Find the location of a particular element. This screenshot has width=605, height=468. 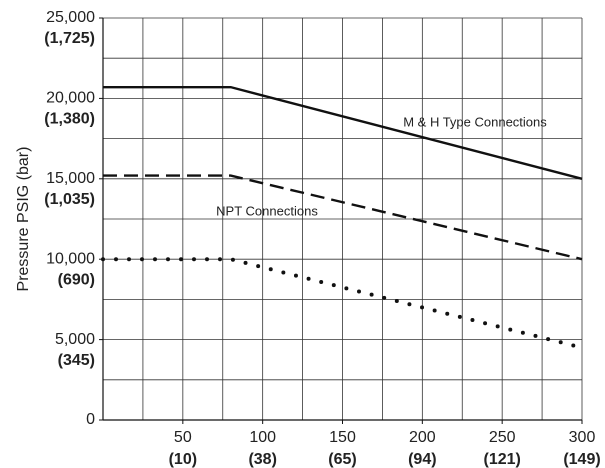

x-tick-label: 200 is located at coordinates (422, 437).